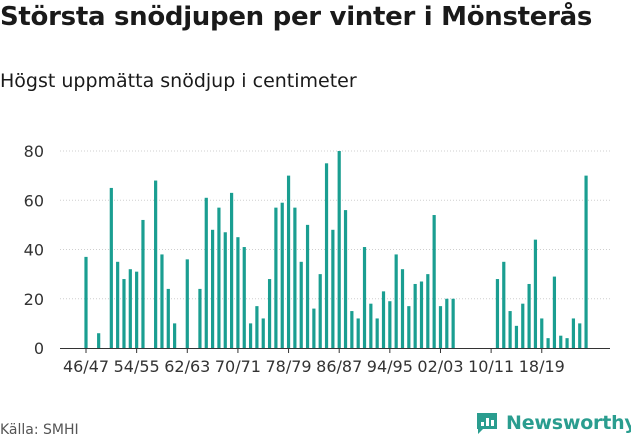 Image resolution: width=631 pixels, height=439 pixels. I want to click on x-tick-label: 46/47, so click(86, 366).